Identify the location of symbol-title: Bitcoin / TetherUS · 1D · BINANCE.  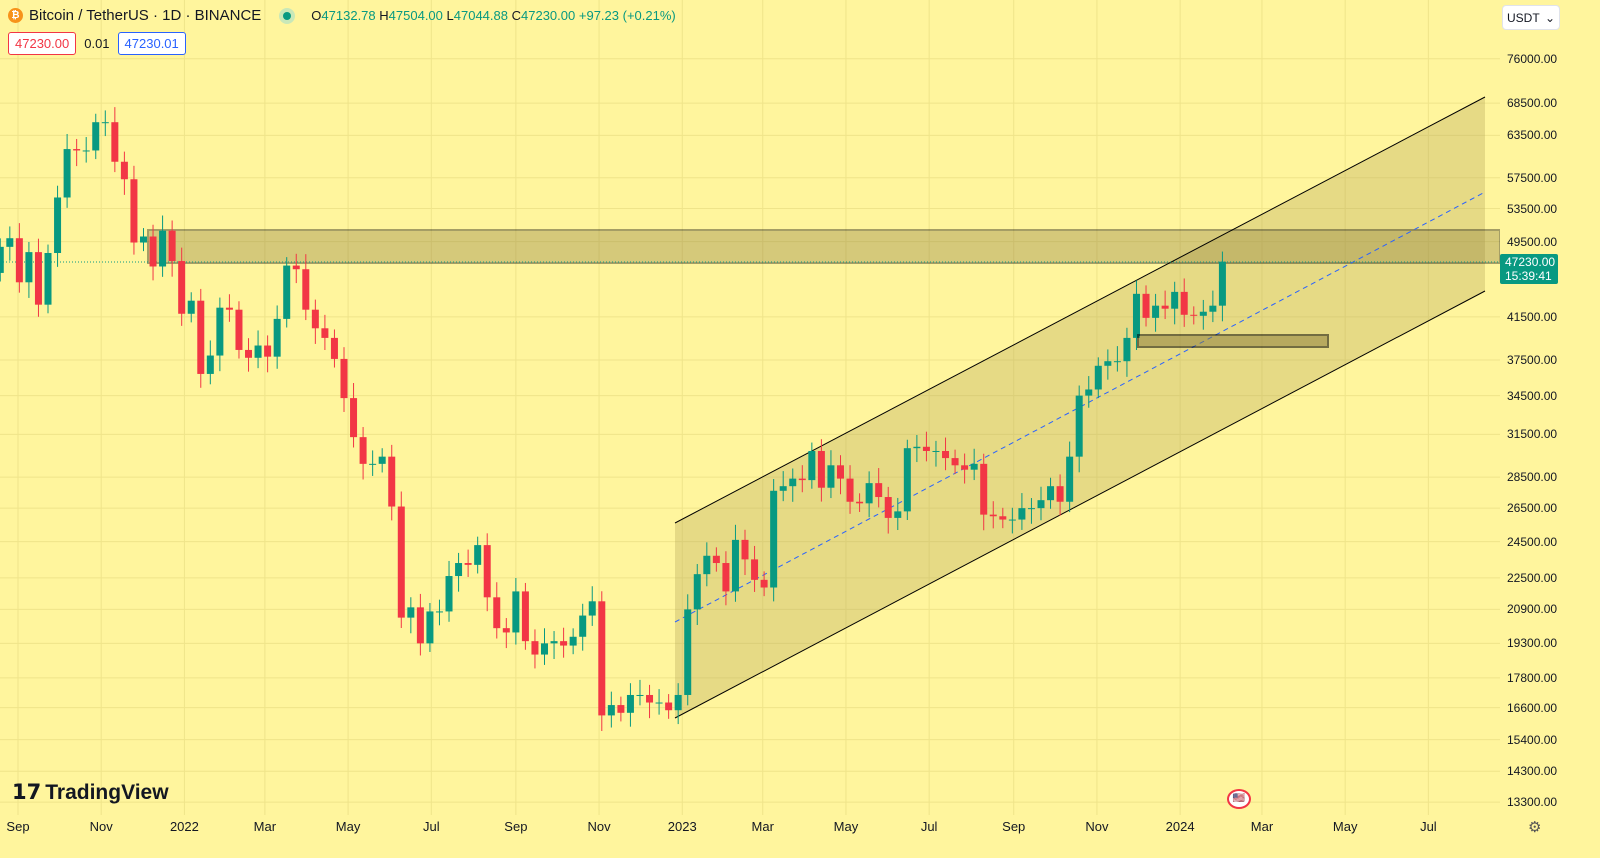
(145, 15).